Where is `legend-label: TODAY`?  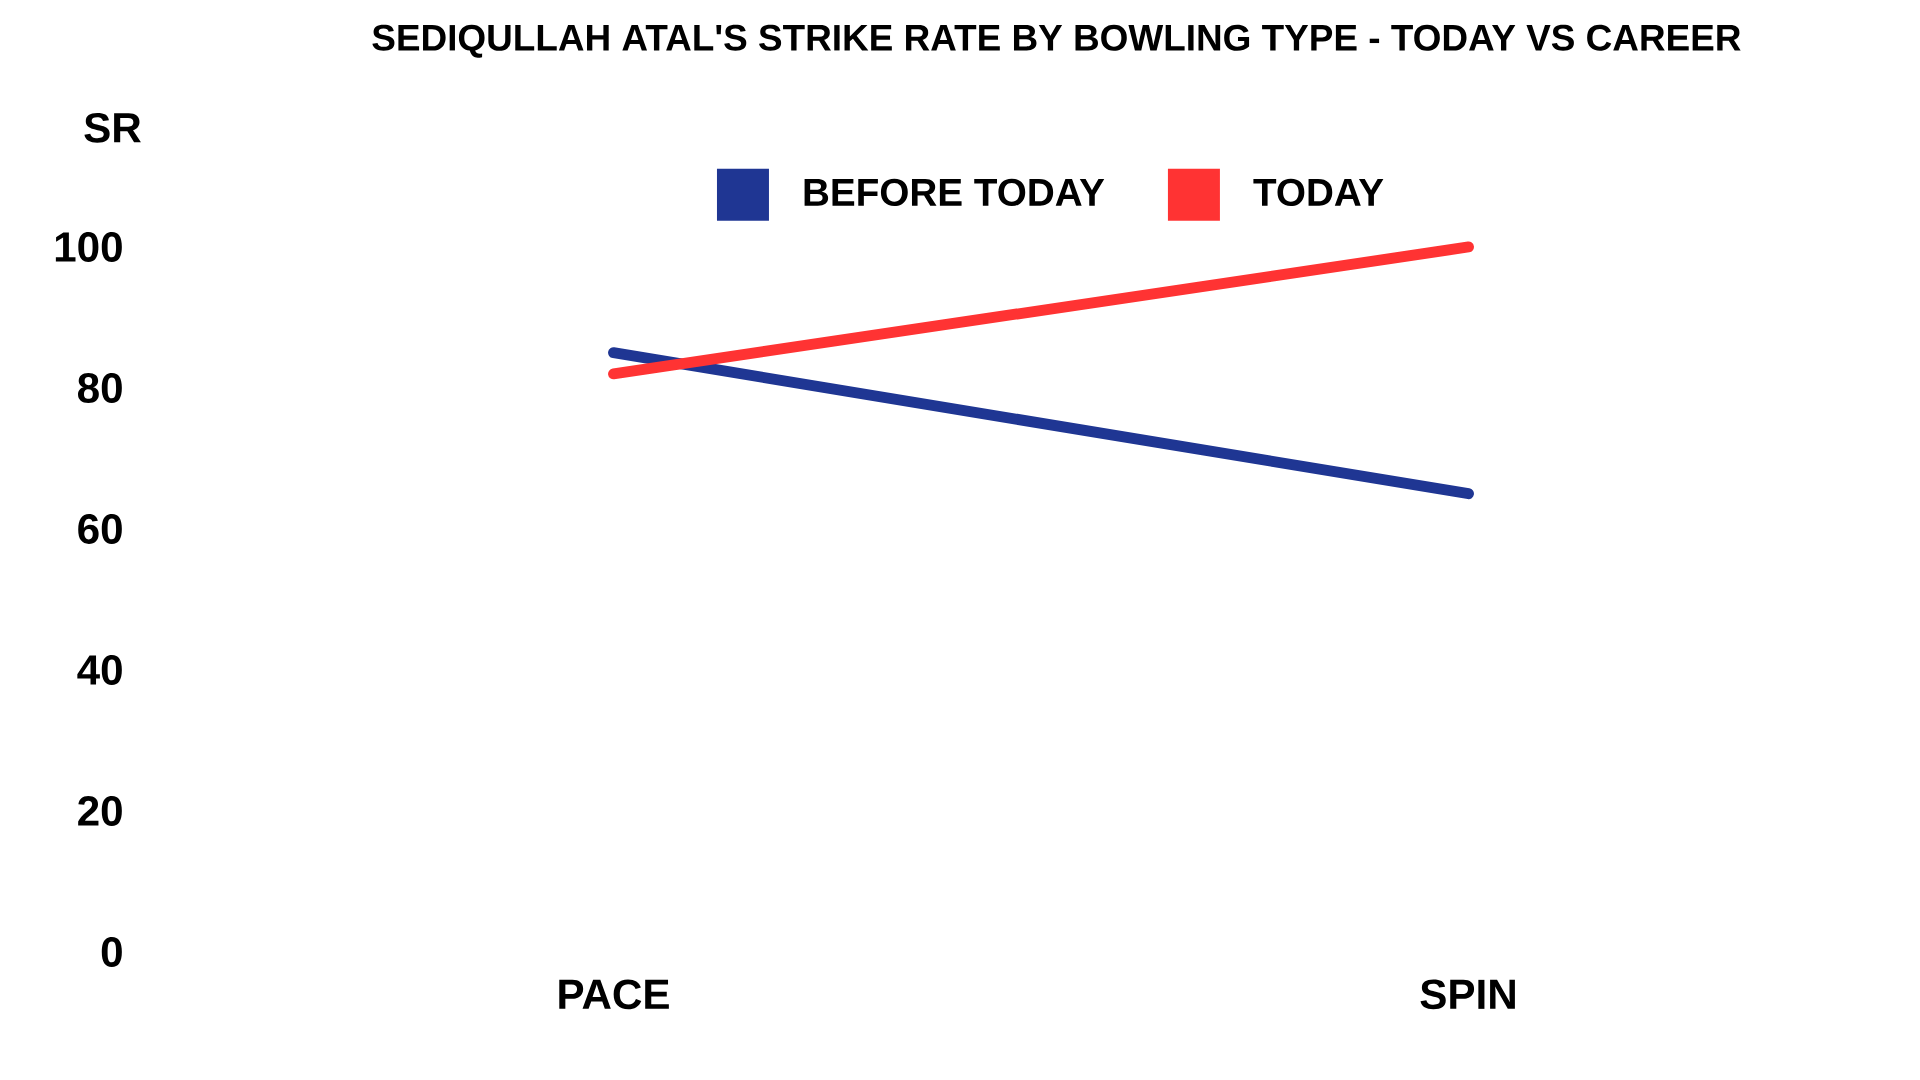
legend-label: TODAY is located at coordinates (1318, 192).